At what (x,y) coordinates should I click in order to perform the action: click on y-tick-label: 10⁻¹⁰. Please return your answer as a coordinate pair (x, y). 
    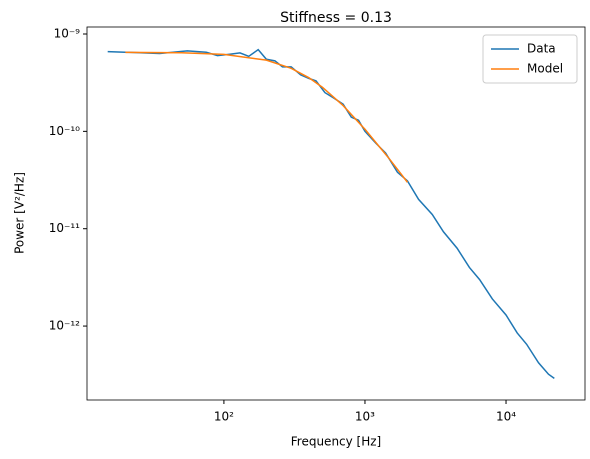
    Looking at the image, I should click on (64, 131).